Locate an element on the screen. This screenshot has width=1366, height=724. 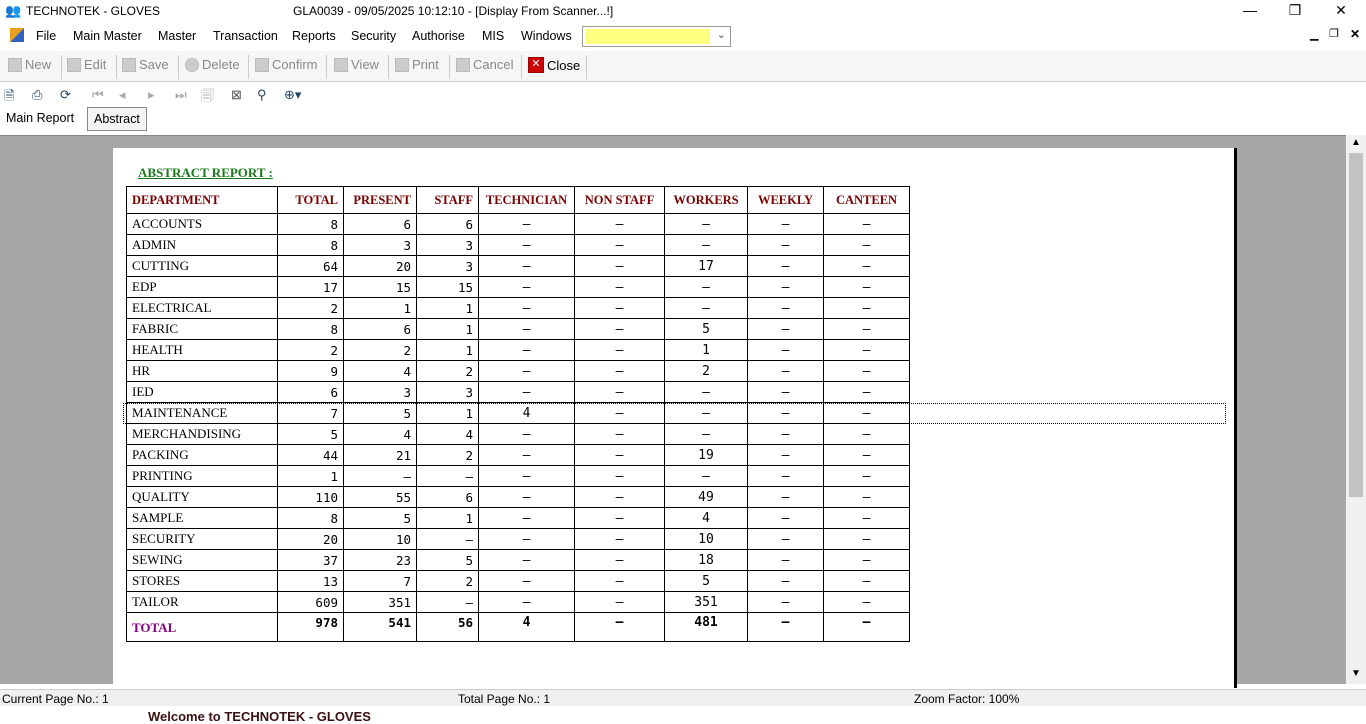
confirm-label: Confirm is located at coordinates (295, 64).